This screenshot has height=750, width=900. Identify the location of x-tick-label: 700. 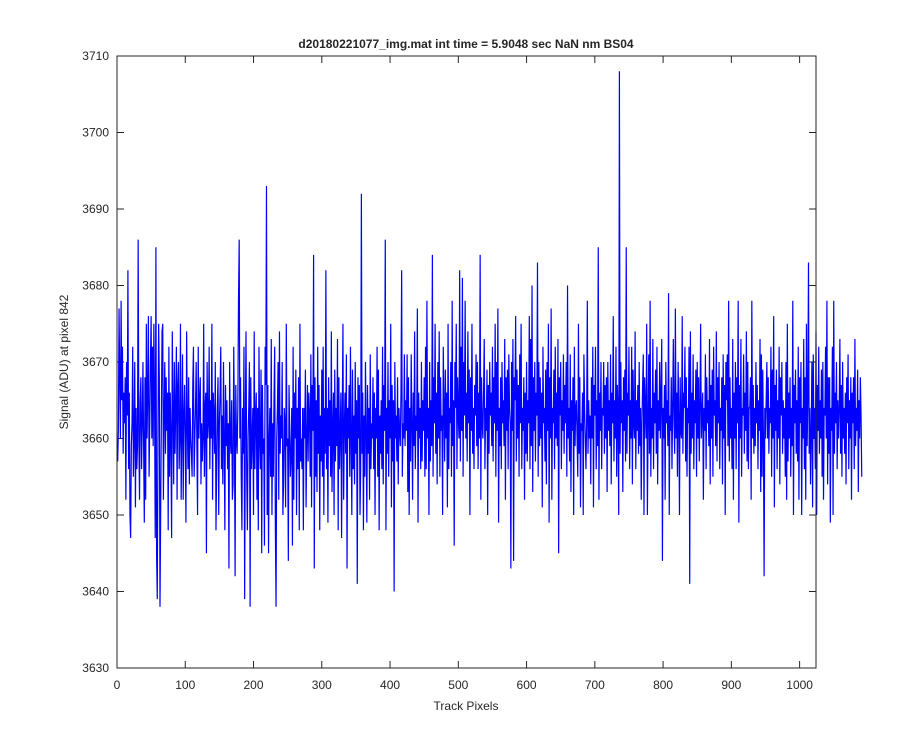
(595, 685).